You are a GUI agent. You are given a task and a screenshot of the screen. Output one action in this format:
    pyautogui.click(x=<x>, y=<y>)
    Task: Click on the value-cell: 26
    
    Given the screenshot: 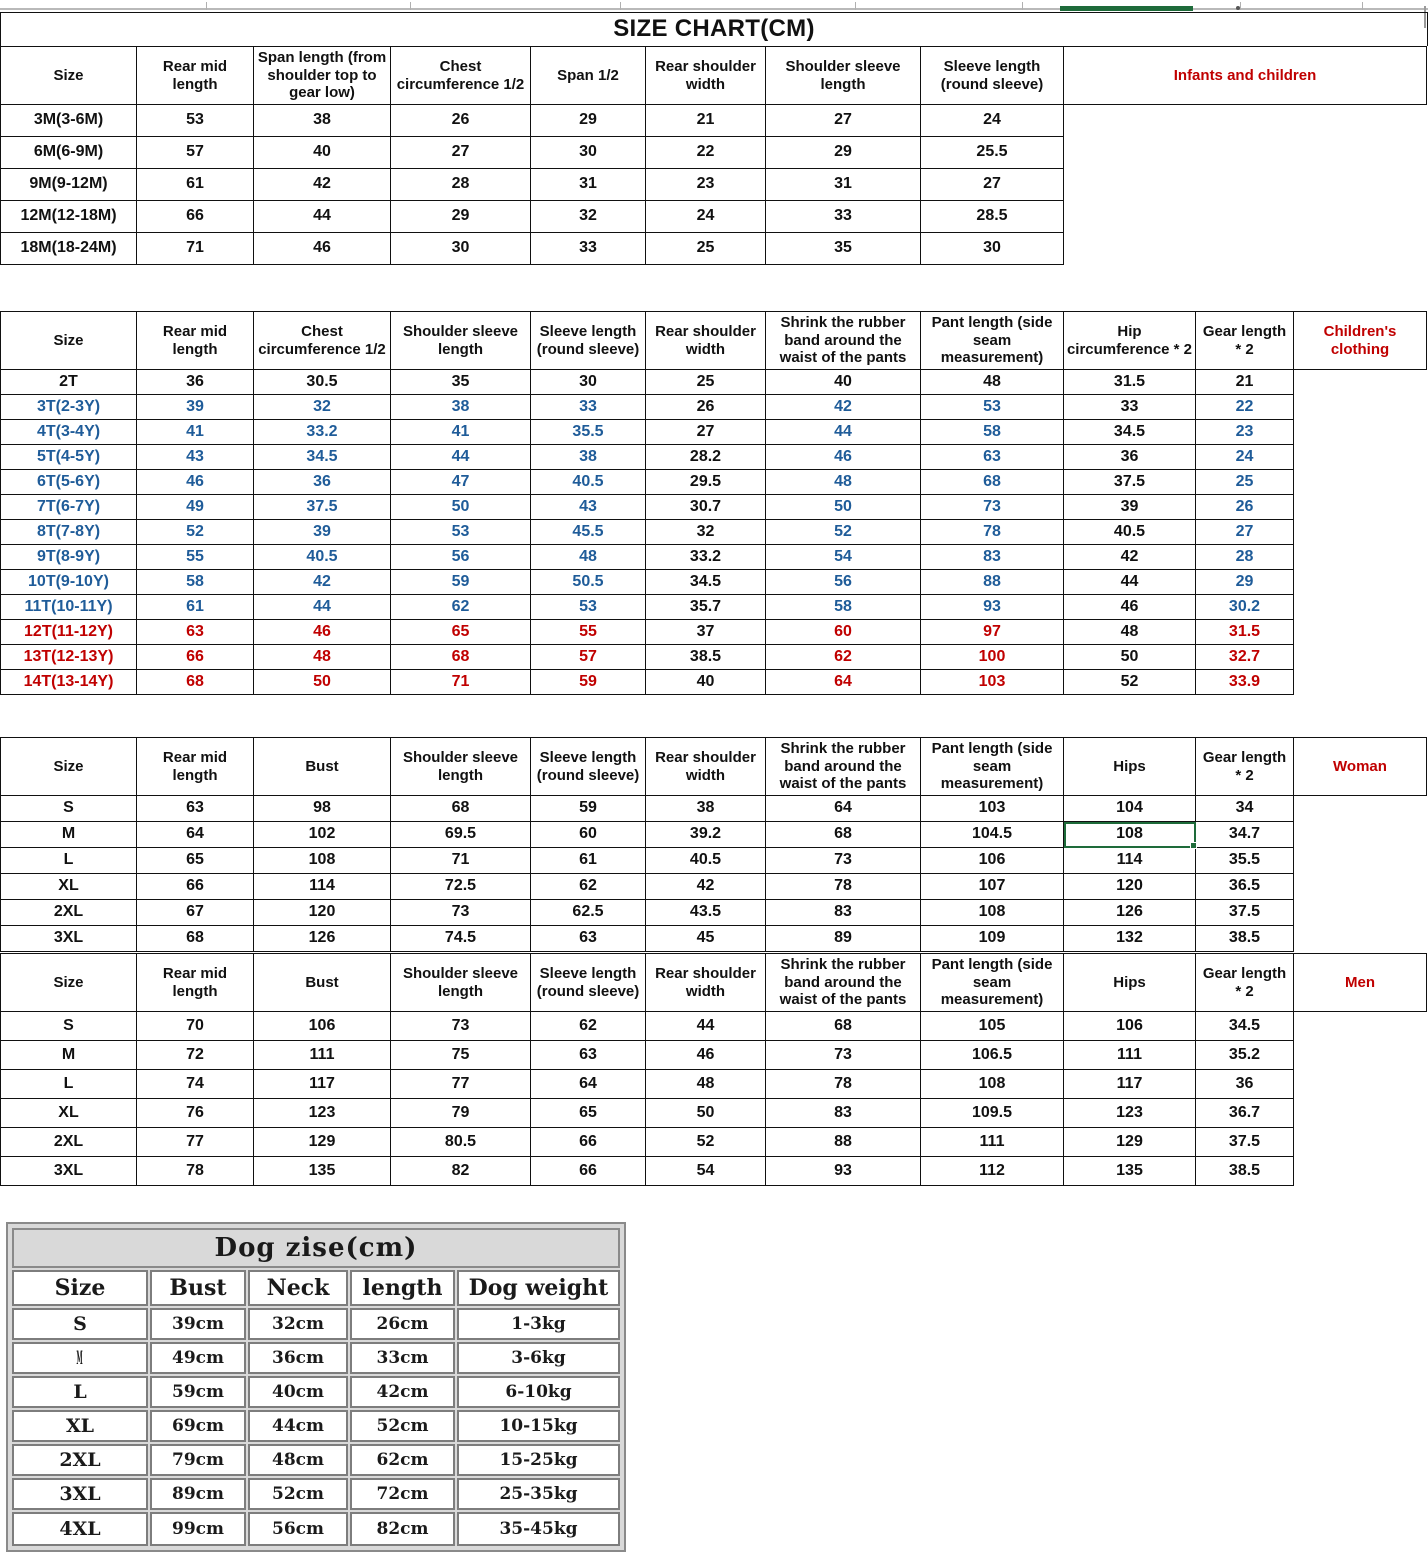 What is the action you would take?
    pyautogui.click(x=460, y=121)
    